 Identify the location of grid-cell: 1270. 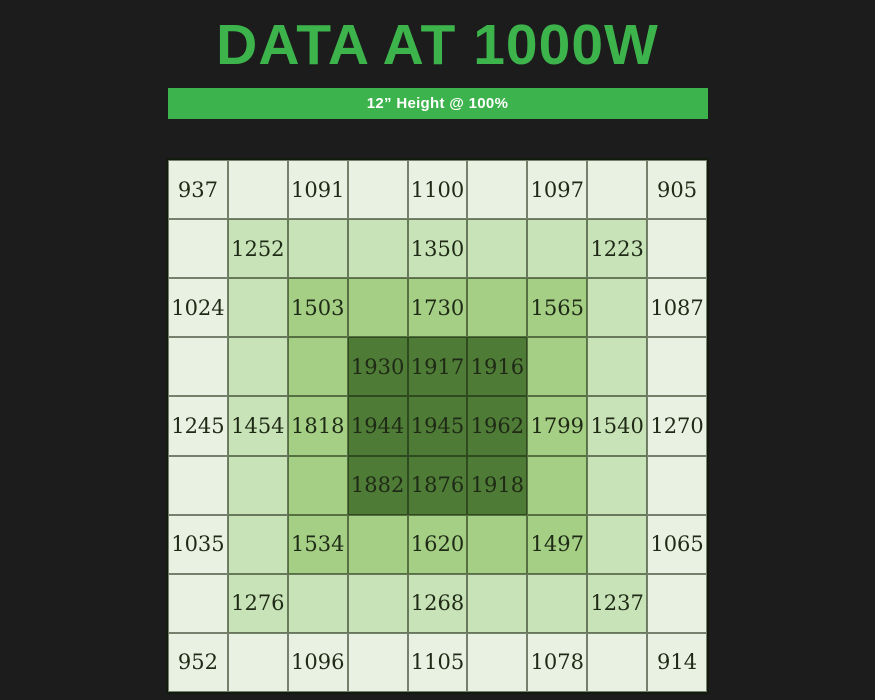
(677, 426).